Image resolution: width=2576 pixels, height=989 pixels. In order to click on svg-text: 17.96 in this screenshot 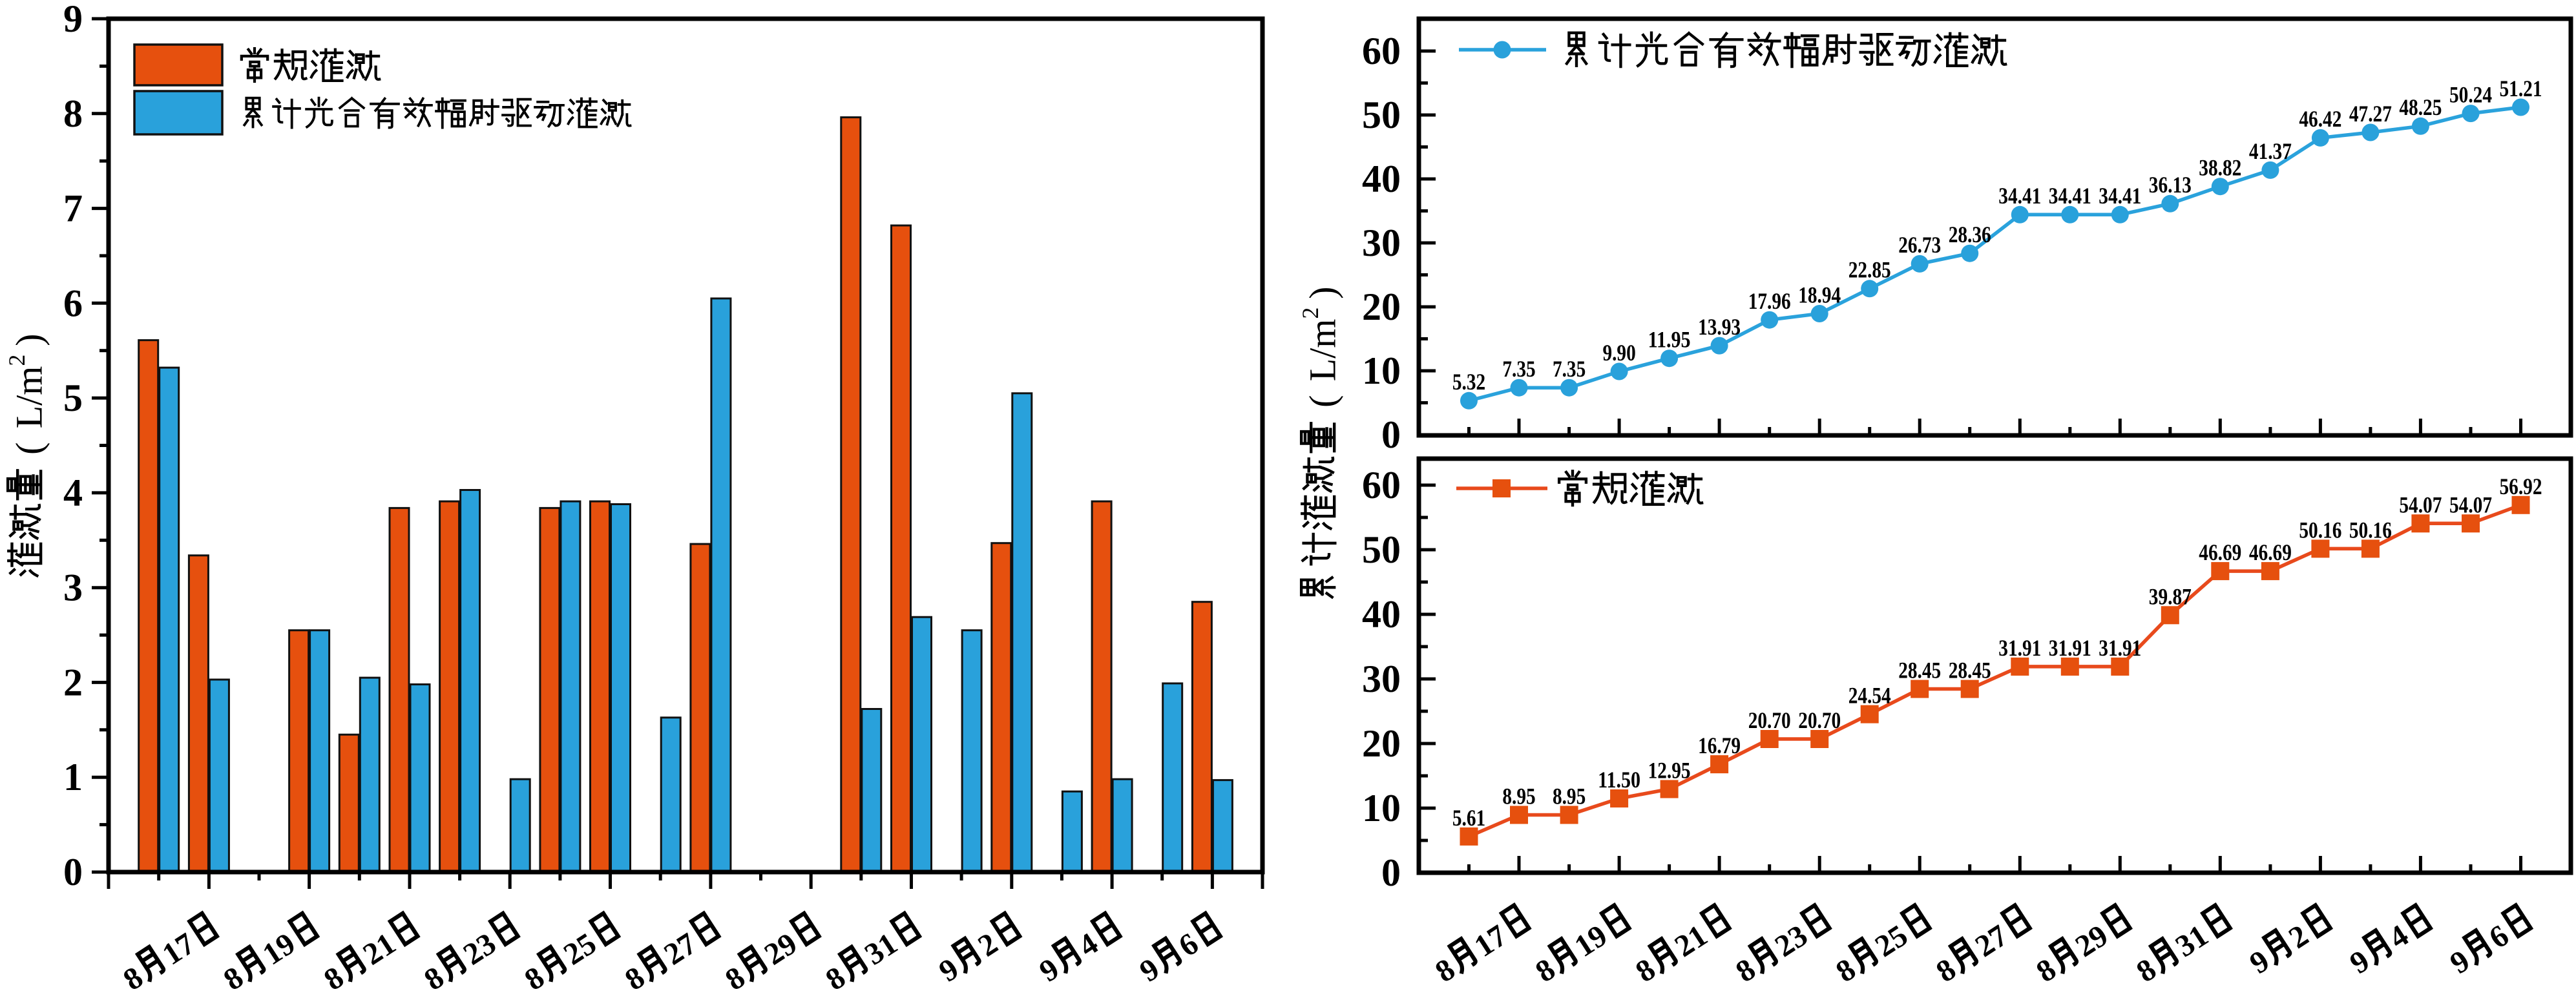, I will do `click(1769, 301)`.